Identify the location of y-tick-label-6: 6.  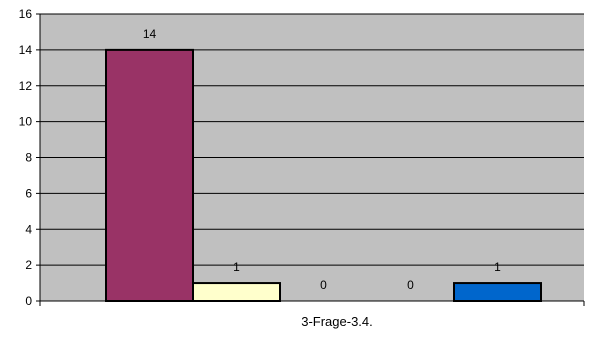
(28, 193).